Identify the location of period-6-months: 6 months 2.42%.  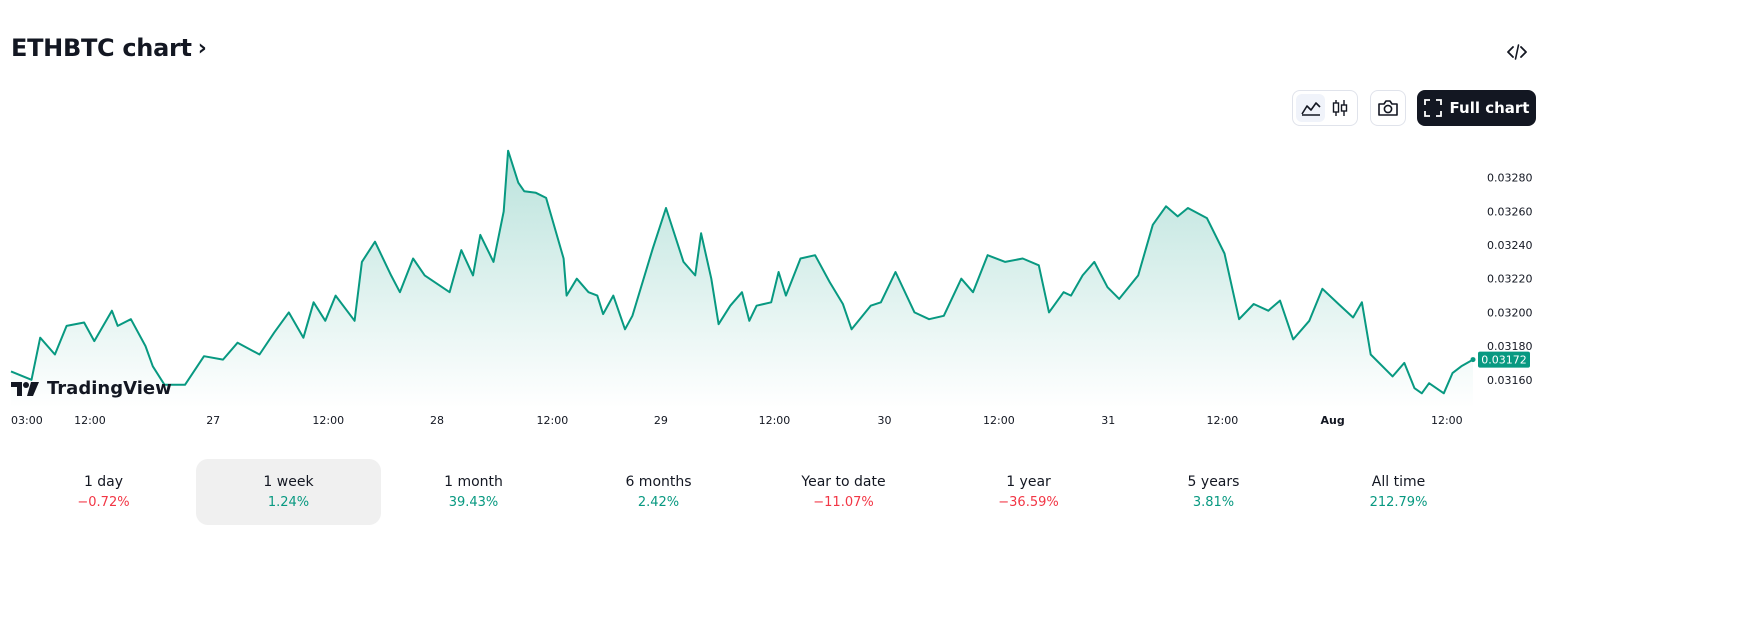
(658, 492).